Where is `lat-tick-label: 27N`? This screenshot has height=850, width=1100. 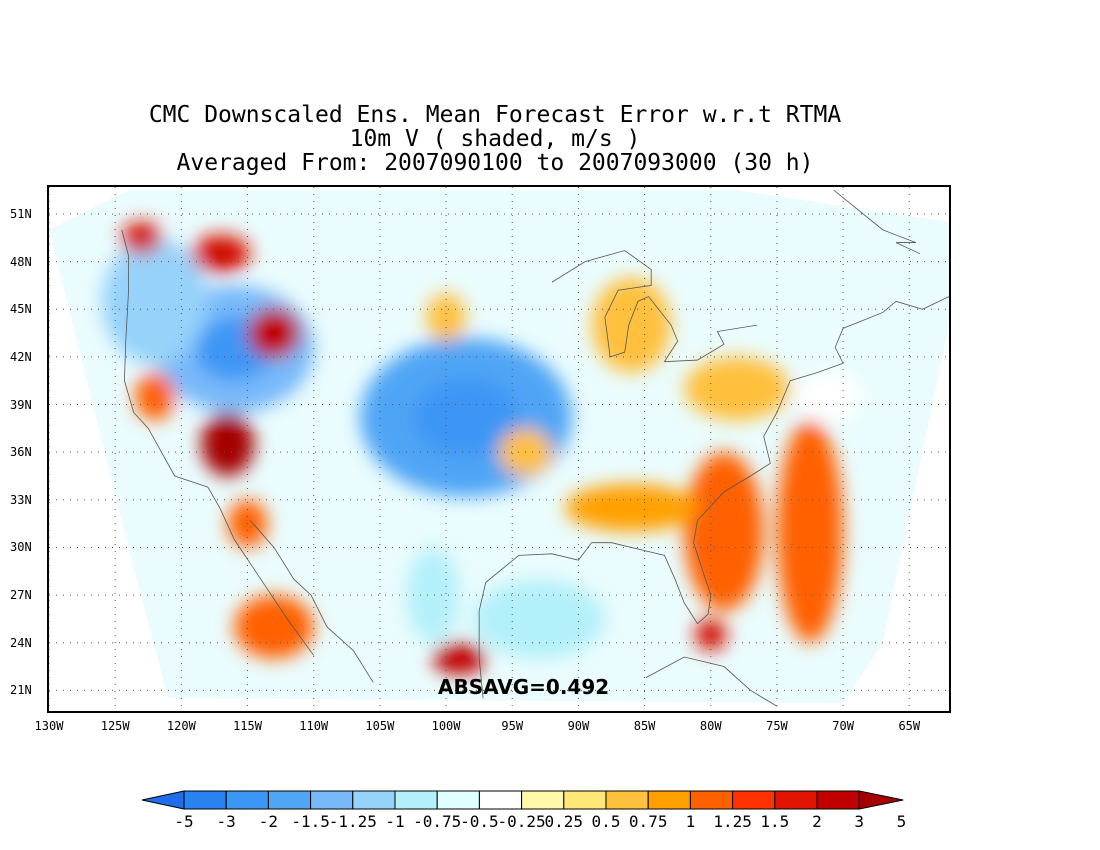
lat-tick-label: 27N is located at coordinates (21, 595).